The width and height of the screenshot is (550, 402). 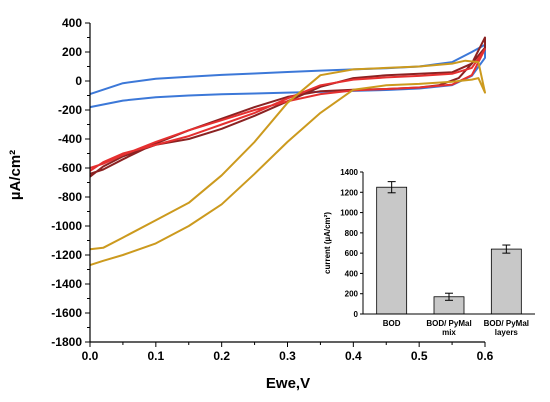 I want to click on inset-category-label: BOD/ PyMal layers, so click(x=506, y=328).